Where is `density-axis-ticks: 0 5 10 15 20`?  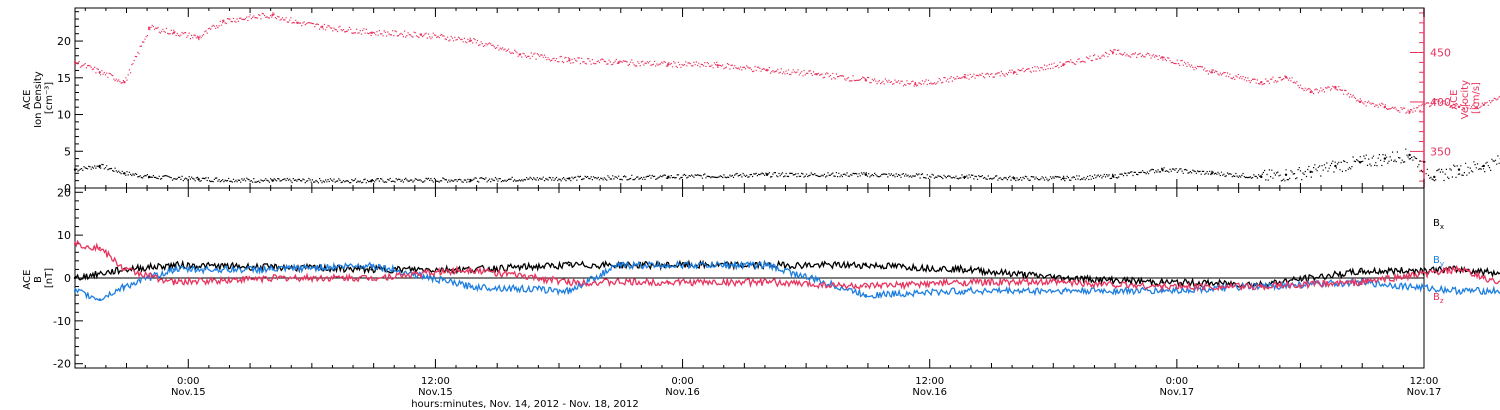 density-axis-ticks: 0 5 10 15 20 is located at coordinates (70, 103).